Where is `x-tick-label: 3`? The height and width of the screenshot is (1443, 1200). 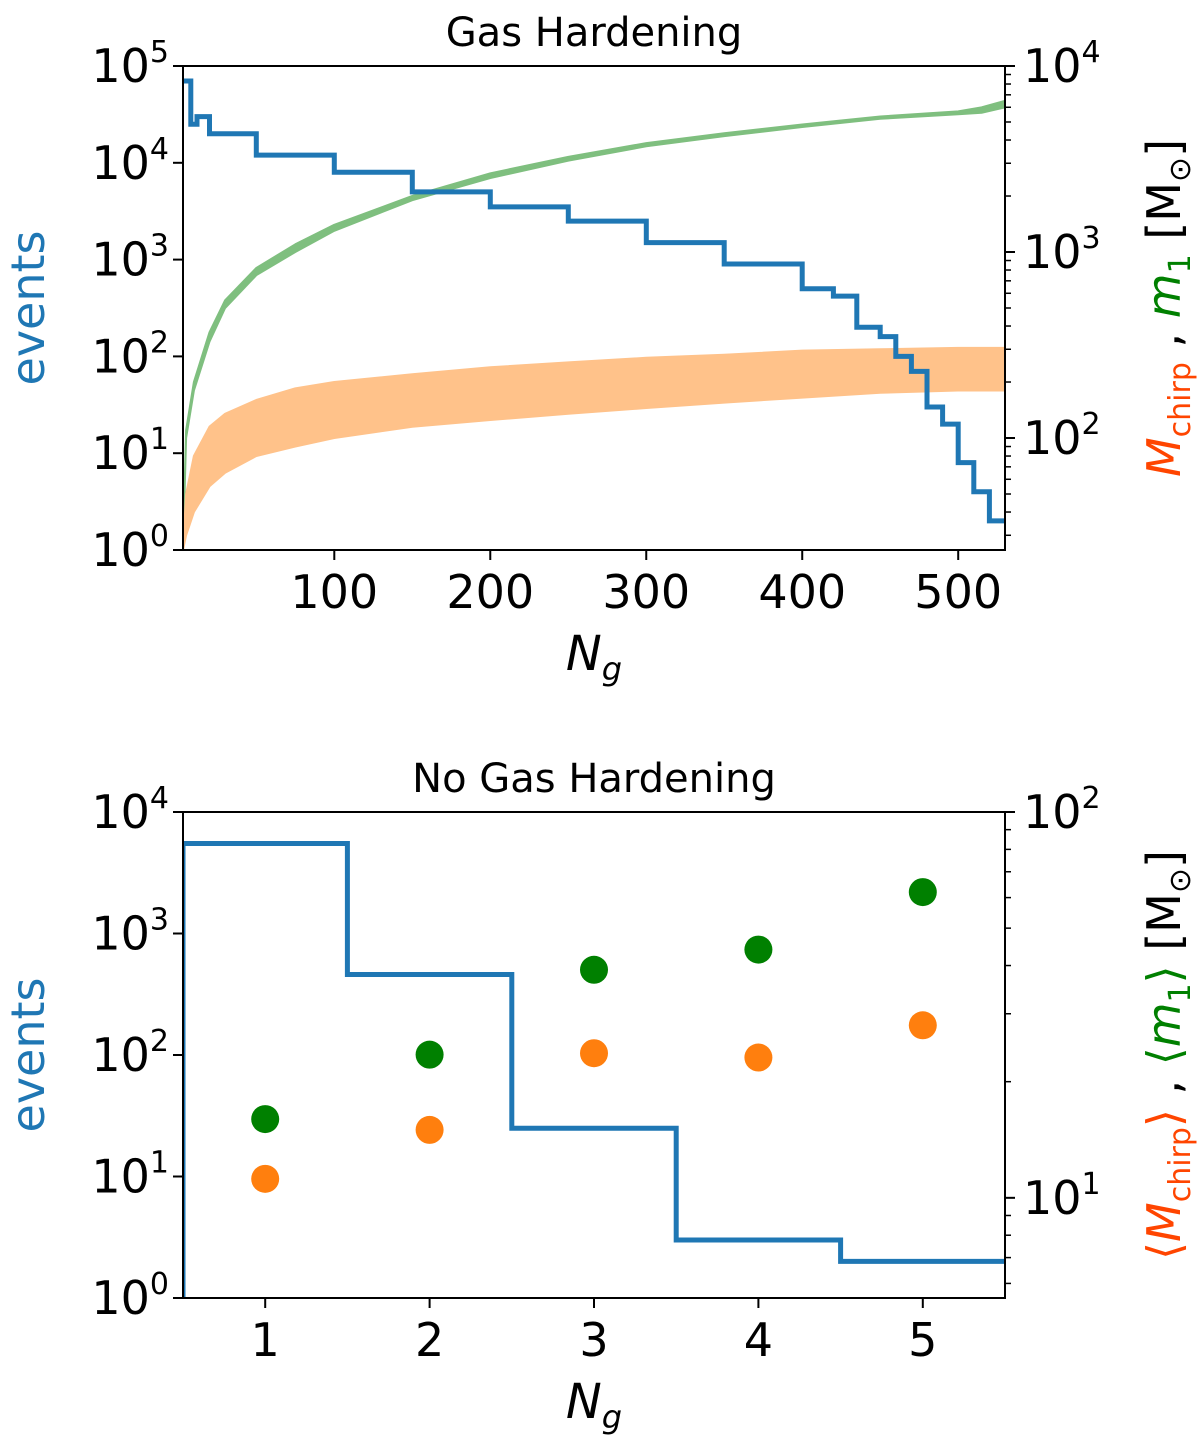
x-tick-label: 3 is located at coordinates (593, 1340).